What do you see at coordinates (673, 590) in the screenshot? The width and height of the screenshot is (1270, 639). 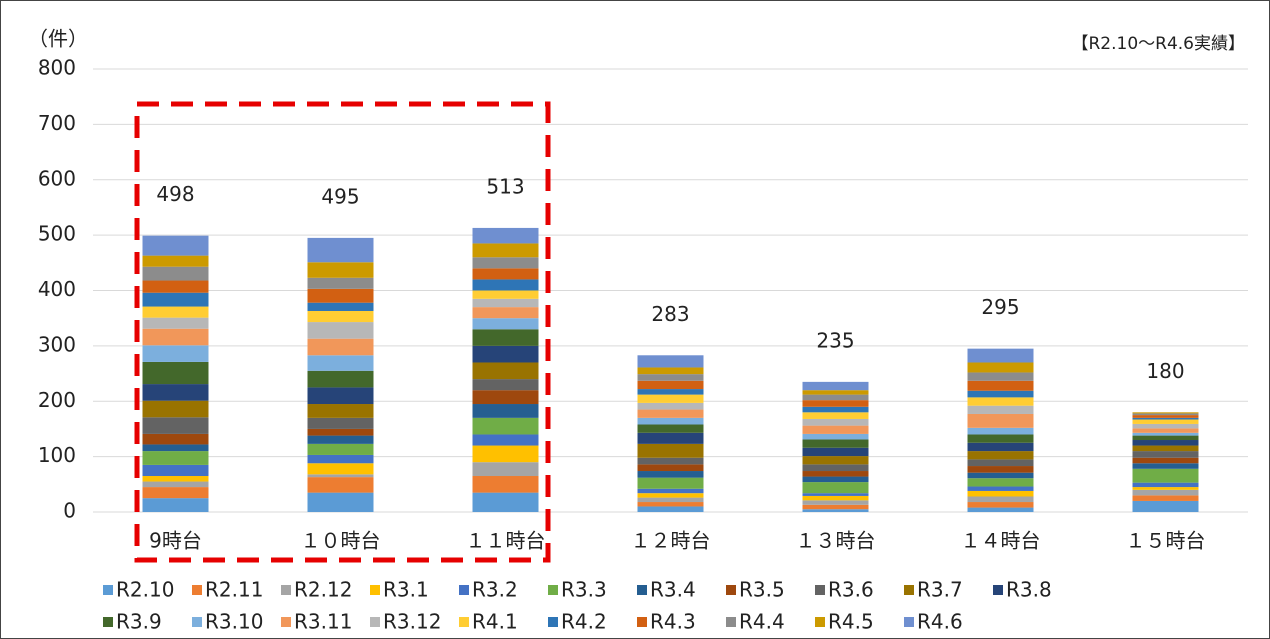 I see `legend-label: R3.4` at bounding box center [673, 590].